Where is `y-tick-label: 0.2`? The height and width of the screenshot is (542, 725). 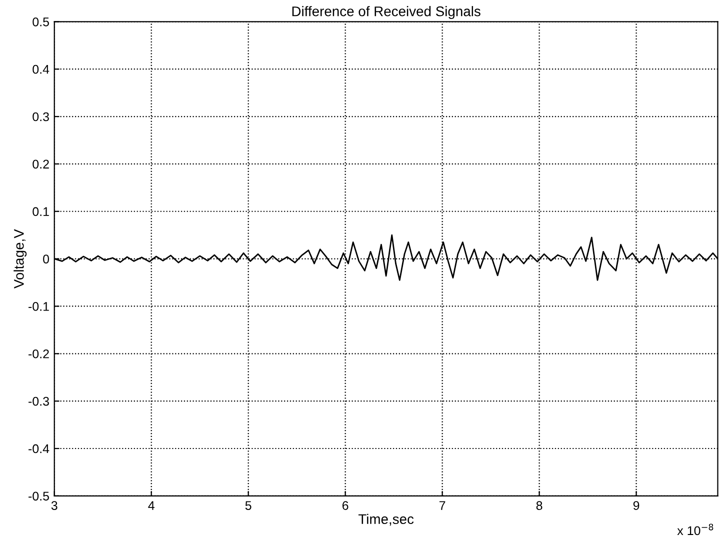 y-tick-label: 0.2 is located at coordinates (40, 164).